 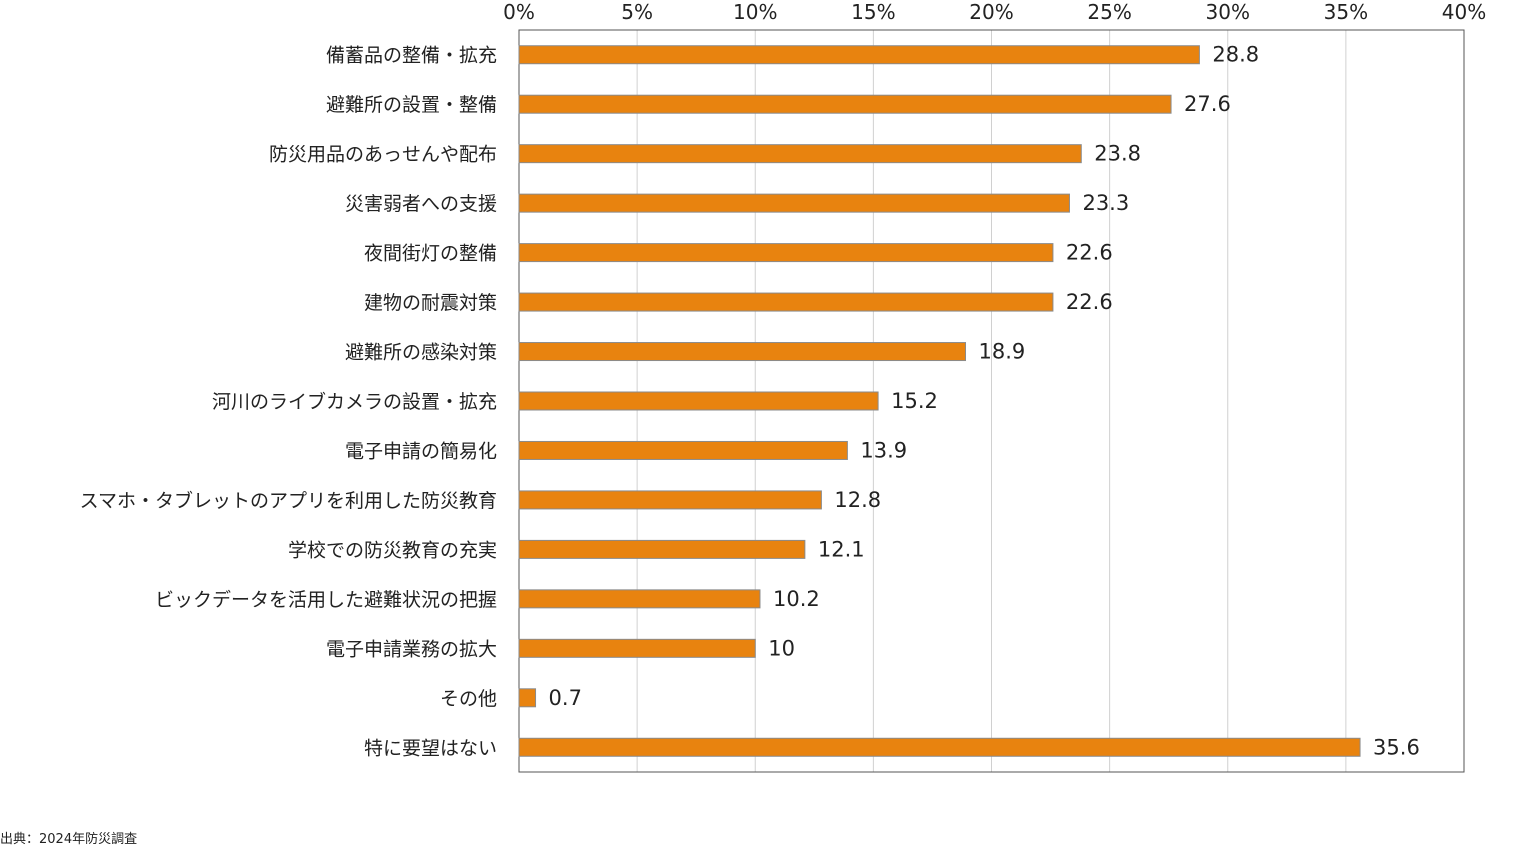 What do you see at coordinates (1228, 12) in the screenshot?
I see `x-tick-label: 30%` at bounding box center [1228, 12].